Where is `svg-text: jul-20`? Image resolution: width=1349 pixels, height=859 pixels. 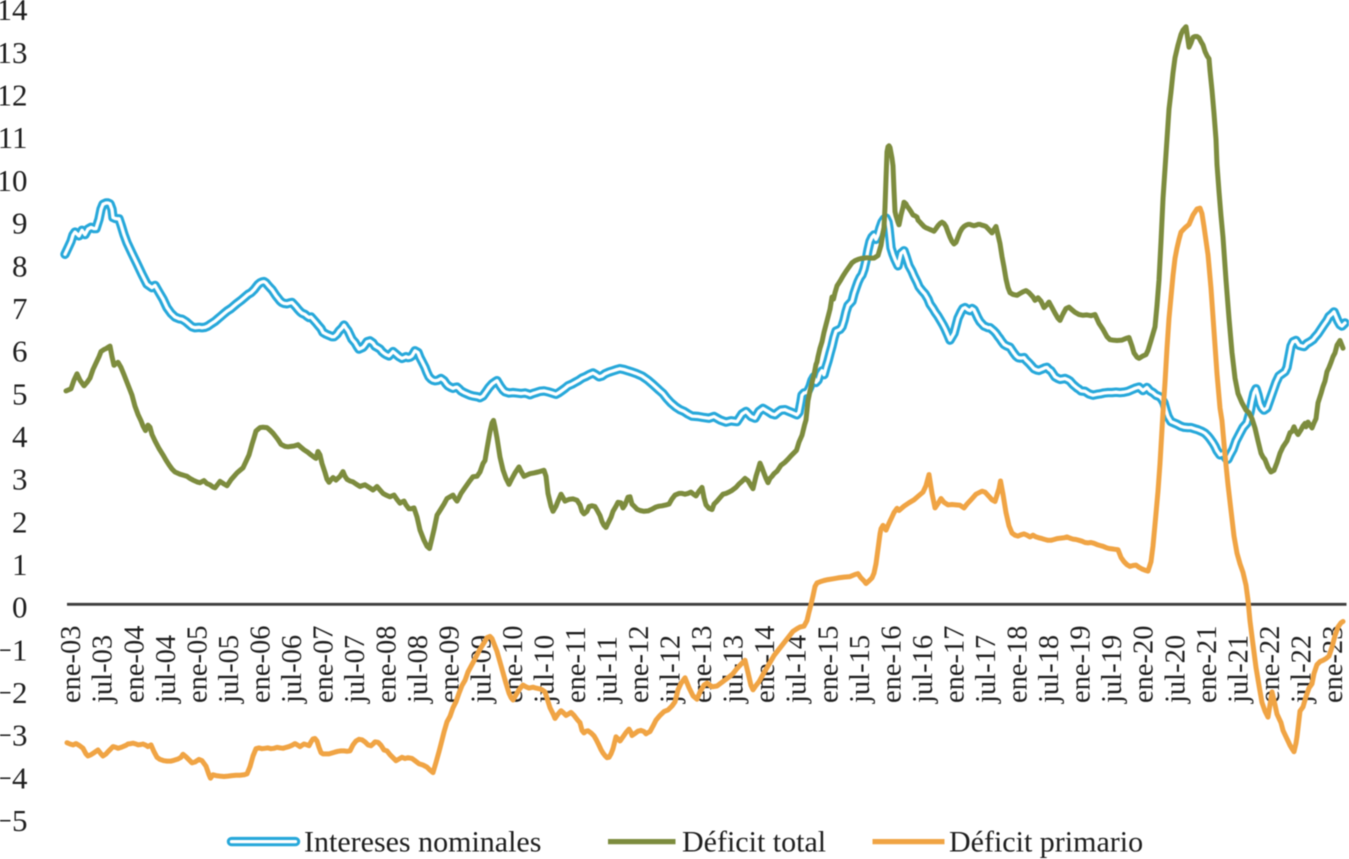 svg-text: jul-20 is located at coordinates (1175, 669).